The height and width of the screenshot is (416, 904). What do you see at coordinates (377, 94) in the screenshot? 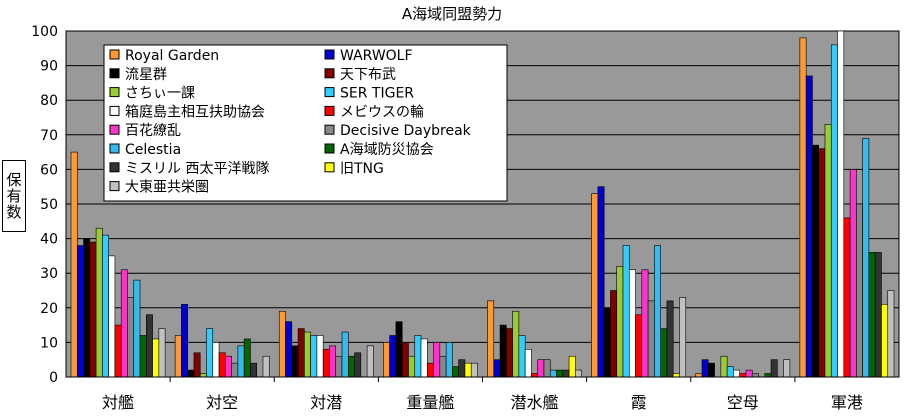
I see `legend-label: SER TIGER` at bounding box center [377, 94].